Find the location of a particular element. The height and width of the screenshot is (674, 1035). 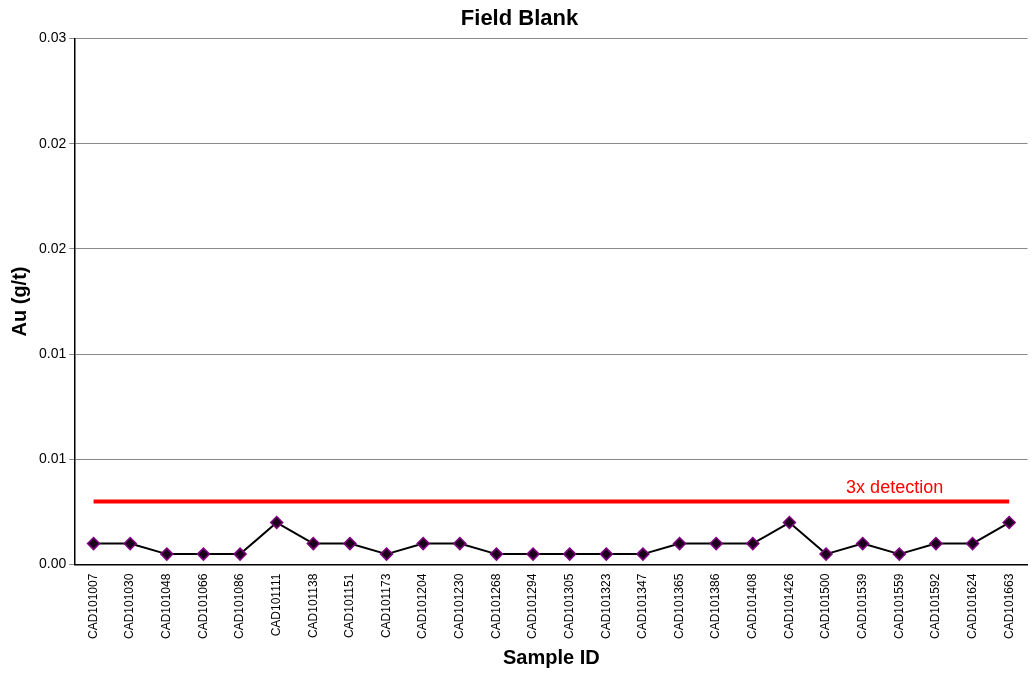

x-tick-label: CAD101268 is located at coordinates (495, 606).